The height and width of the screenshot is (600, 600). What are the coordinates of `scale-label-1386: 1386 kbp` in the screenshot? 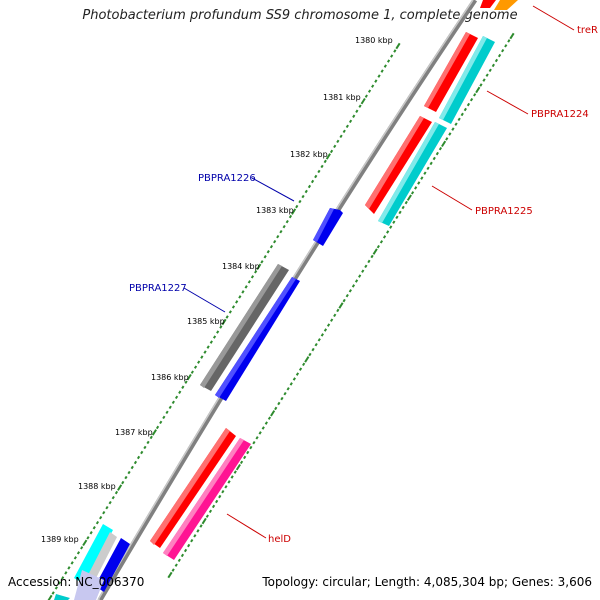 It's located at (170, 377).